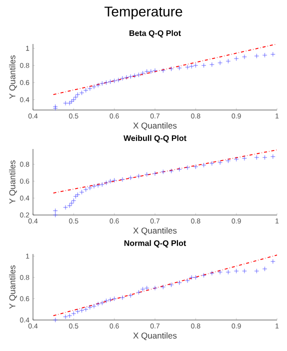 Image resolution: width=287 pixels, height=351 pixels. What do you see at coordinates (155, 34) in the screenshot?
I see `chart-subtitle: Beta Q-Q Plot` at bounding box center [155, 34].